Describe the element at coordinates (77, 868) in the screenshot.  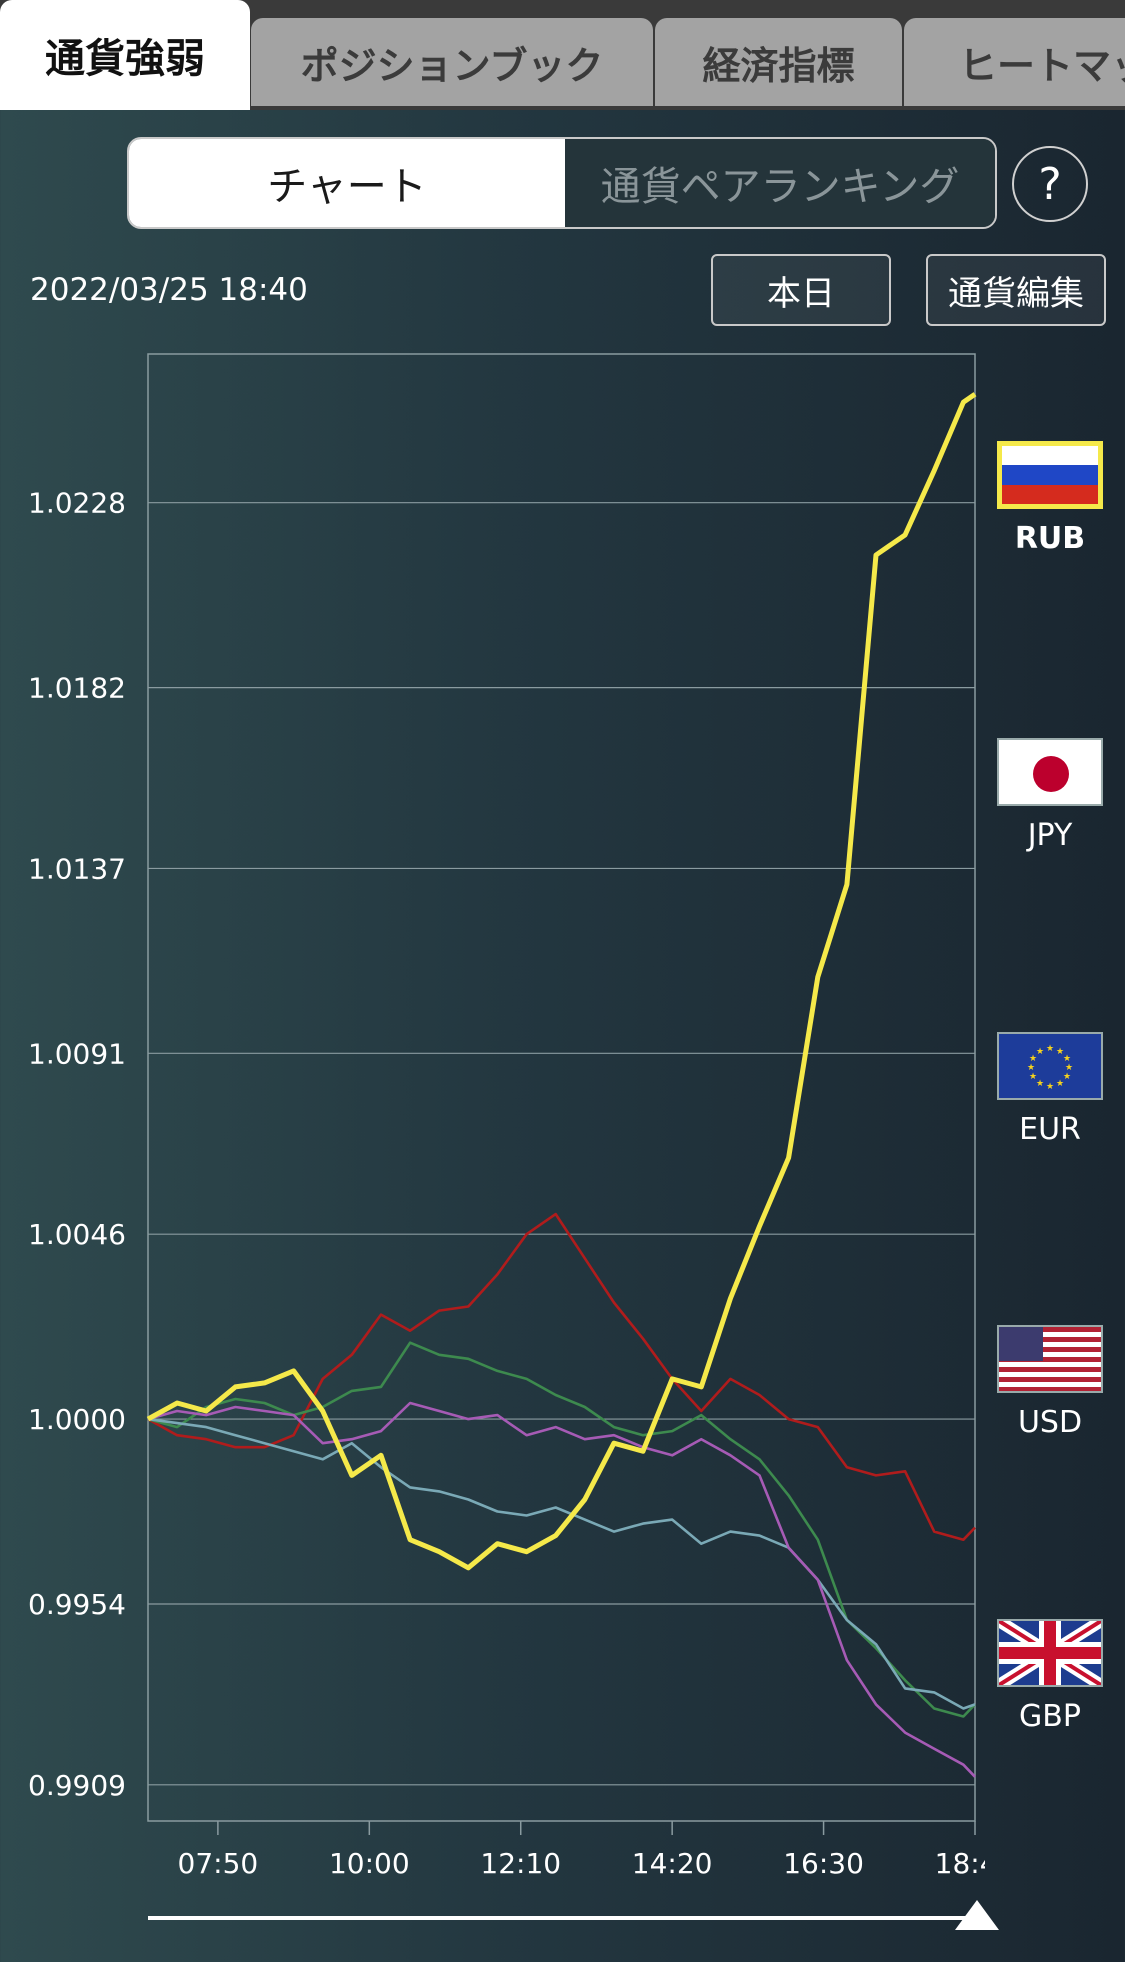
I see `y-tick-label: 1.0137` at that location.